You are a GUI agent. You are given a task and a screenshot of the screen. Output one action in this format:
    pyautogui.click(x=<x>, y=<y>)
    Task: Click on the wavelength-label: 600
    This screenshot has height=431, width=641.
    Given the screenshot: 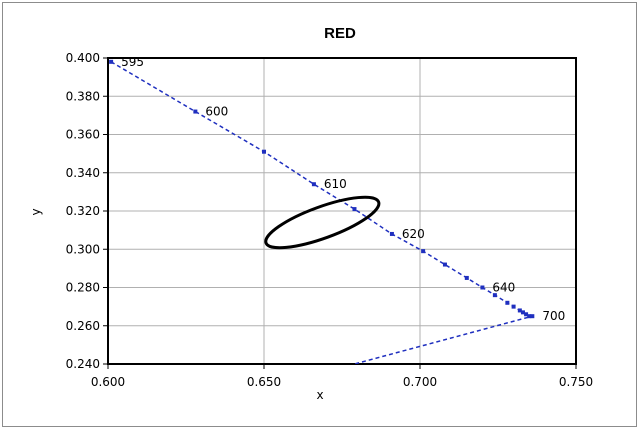 What is the action you would take?
    pyautogui.click(x=216, y=112)
    